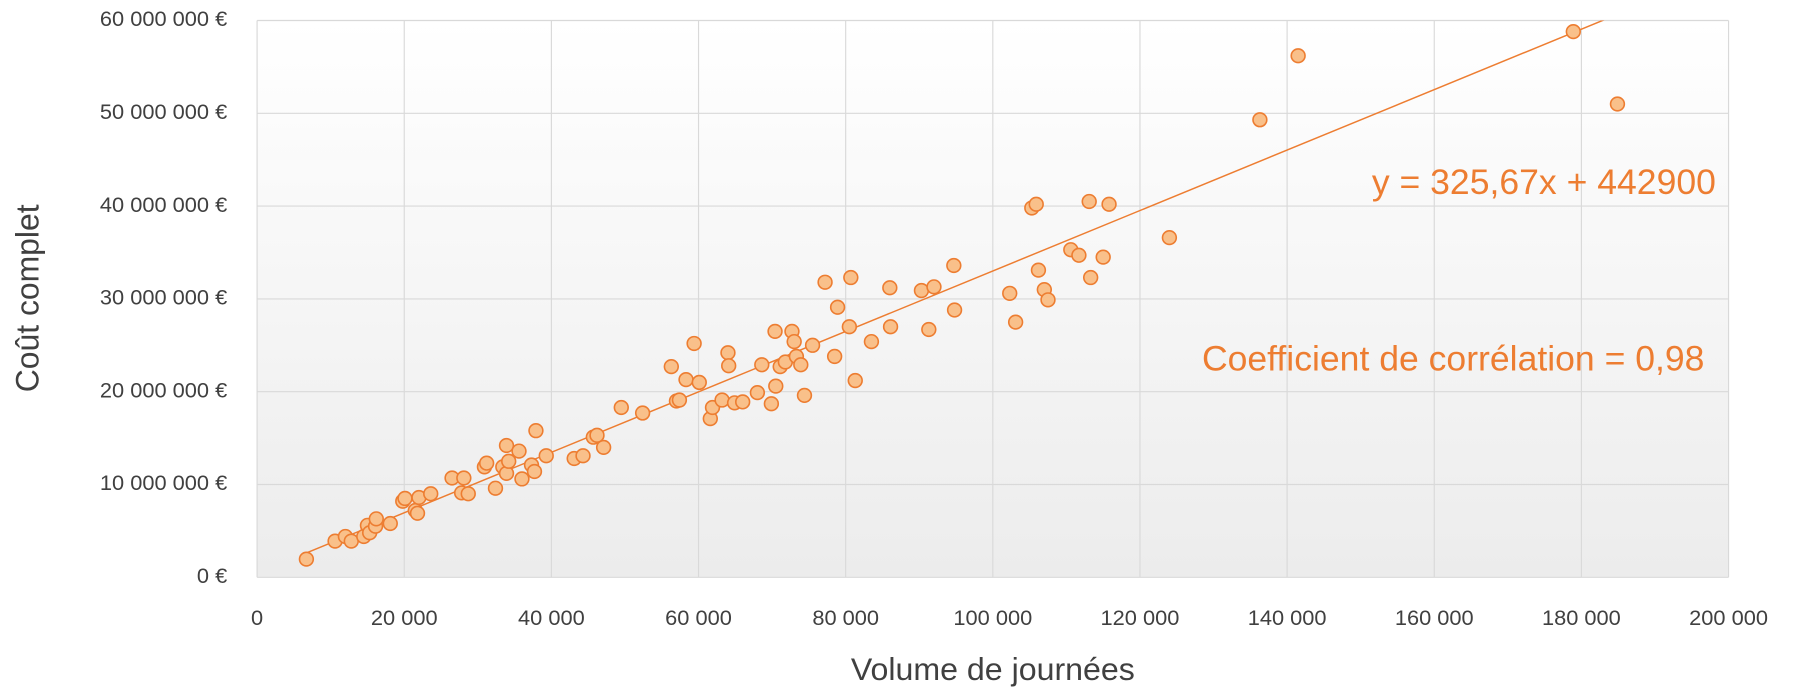 This screenshot has width=1802, height=698. What do you see at coordinates (27, 298) in the screenshot?
I see `y-axis-title: Coût complet` at bounding box center [27, 298].